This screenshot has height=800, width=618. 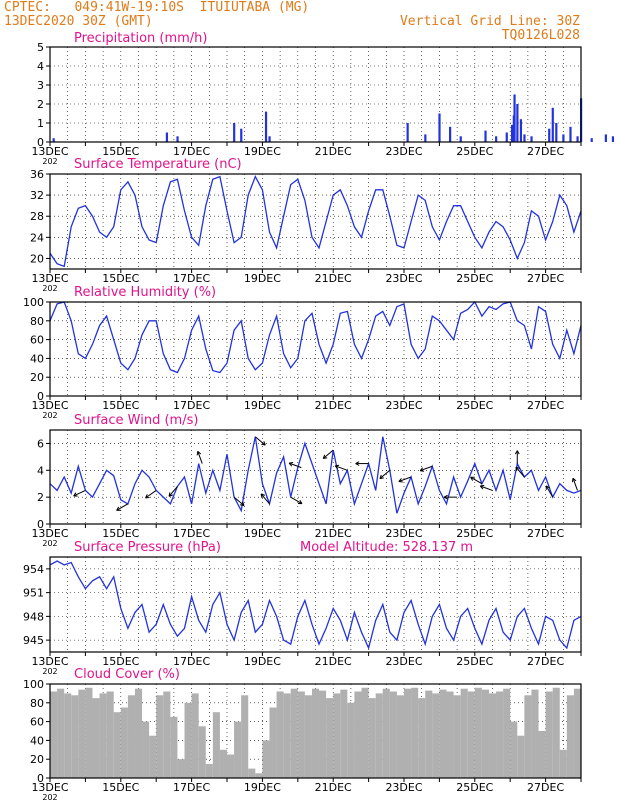 I want to click on y-tick-label: 4, so click(x=40, y=66).